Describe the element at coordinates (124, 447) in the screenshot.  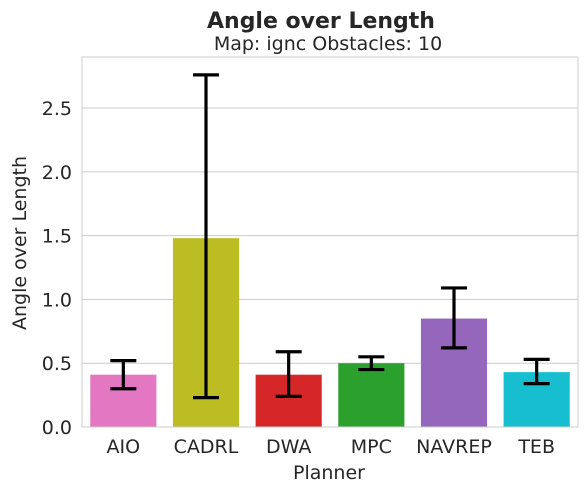
I see `x-tick-label: AIO` at that location.